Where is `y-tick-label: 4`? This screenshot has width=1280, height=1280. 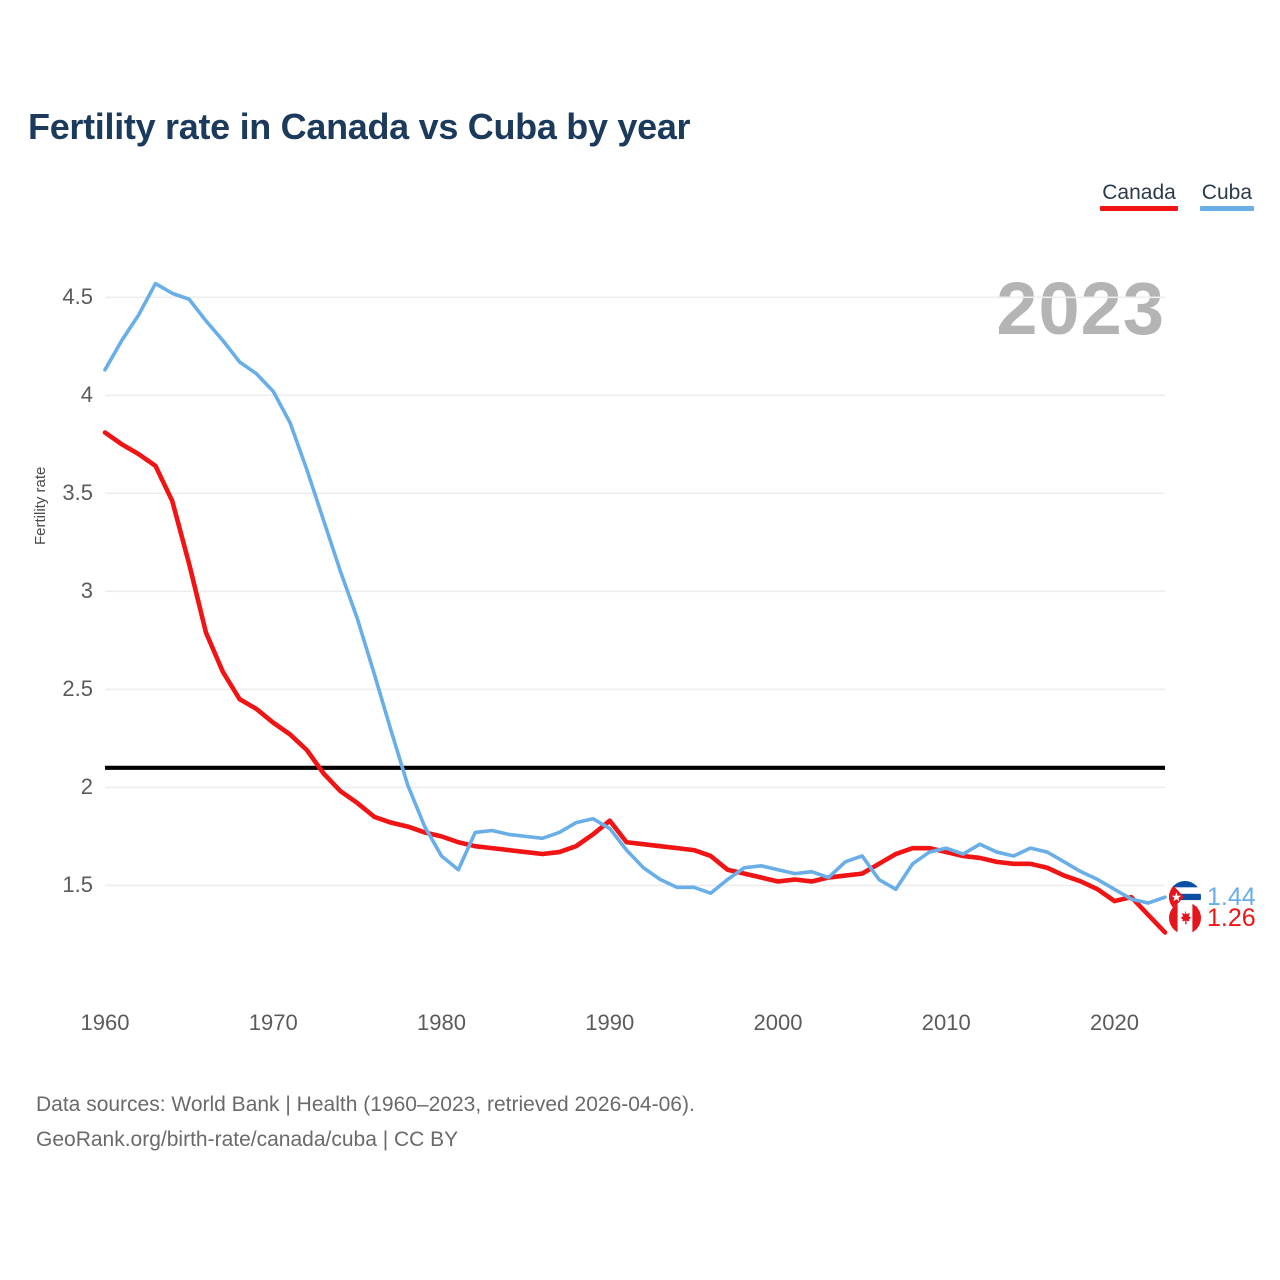
y-tick-label: 4 is located at coordinates (86, 395).